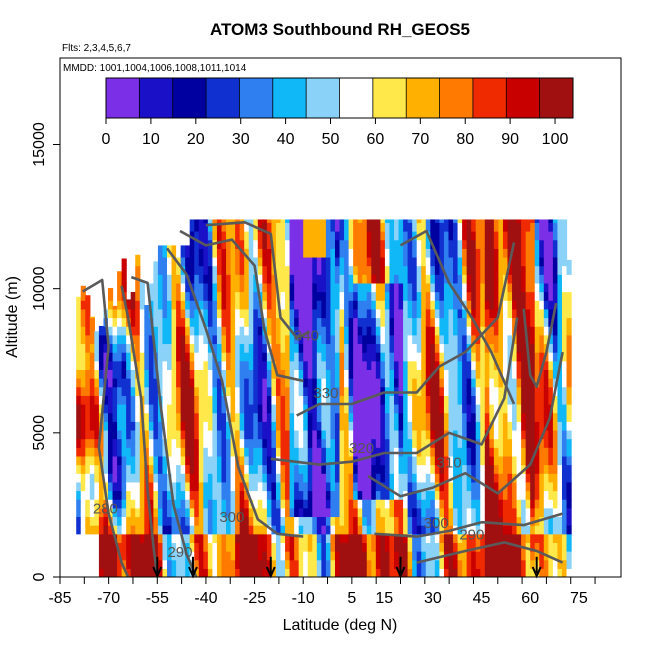  I want to click on contour-label: 320, so click(361, 448).